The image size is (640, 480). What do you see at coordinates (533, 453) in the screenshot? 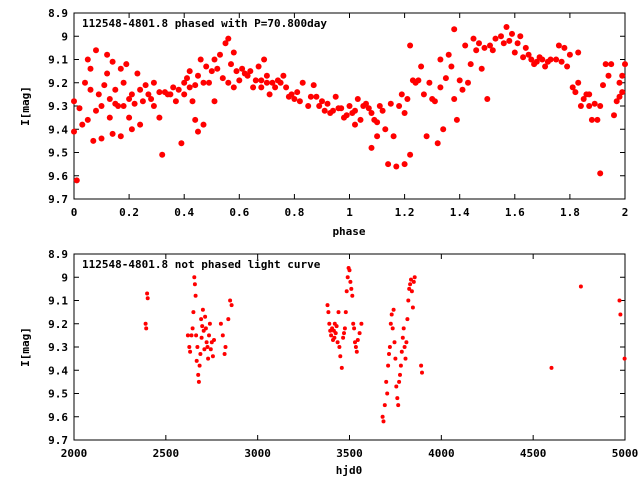
I see `x-tick-label: 4500` at bounding box center [533, 453].